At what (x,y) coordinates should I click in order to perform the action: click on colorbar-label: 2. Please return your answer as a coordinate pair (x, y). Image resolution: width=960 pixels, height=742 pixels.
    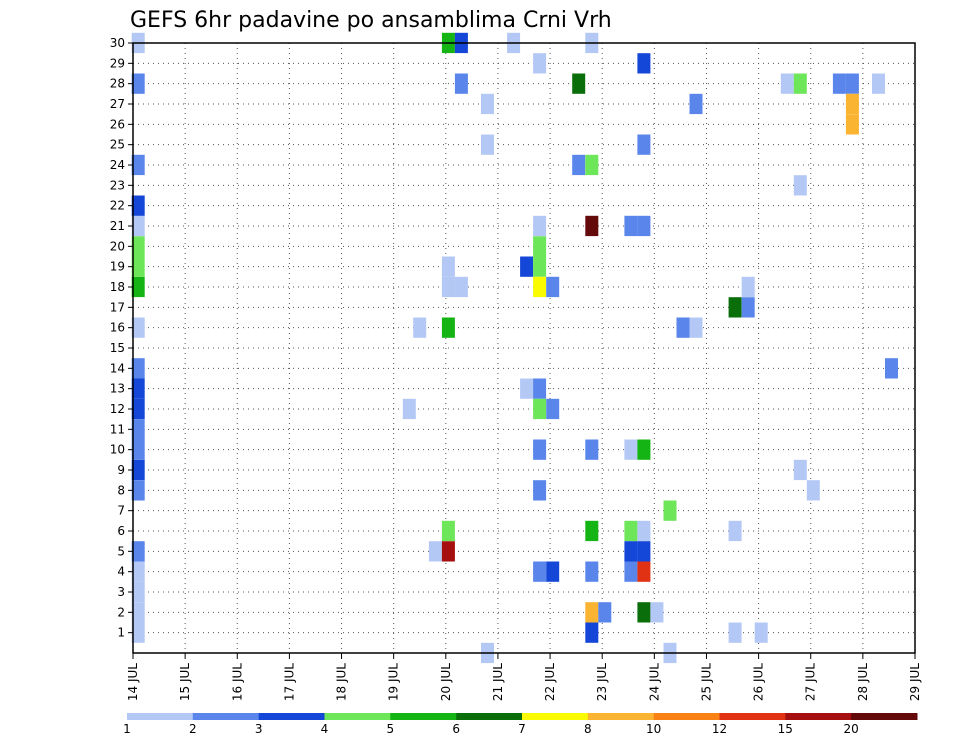
    Looking at the image, I should click on (193, 729).